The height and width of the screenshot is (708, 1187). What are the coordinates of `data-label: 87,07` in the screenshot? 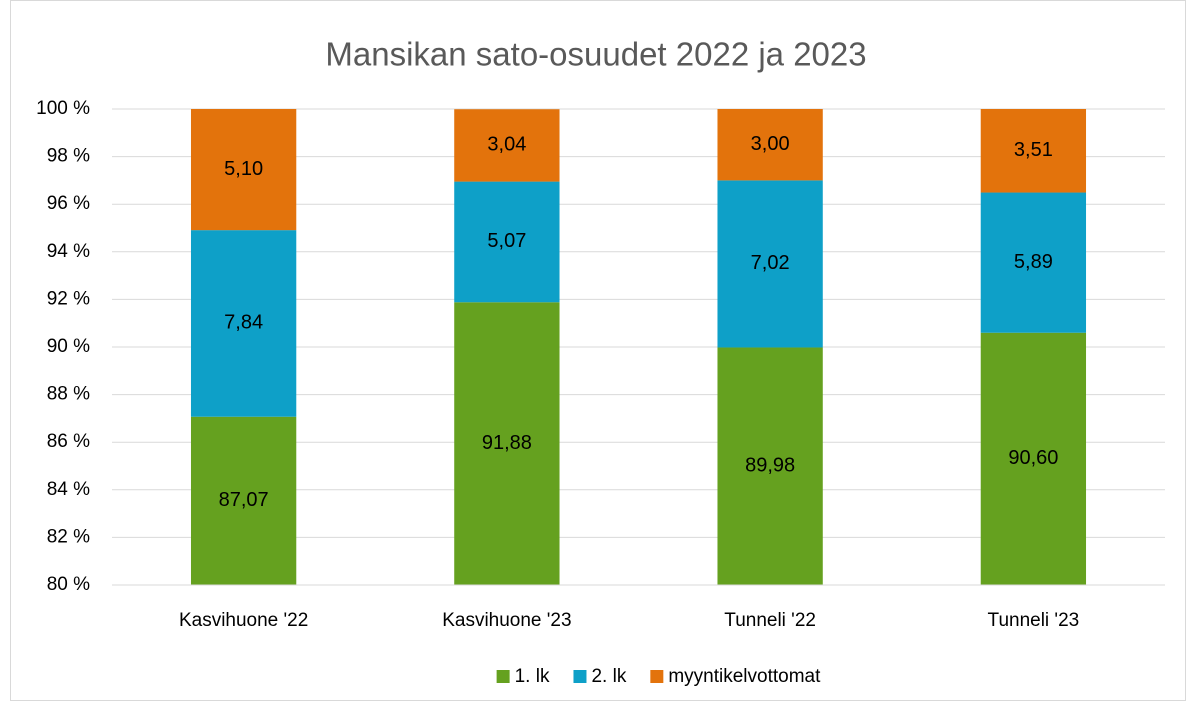 It's located at (244, 500).